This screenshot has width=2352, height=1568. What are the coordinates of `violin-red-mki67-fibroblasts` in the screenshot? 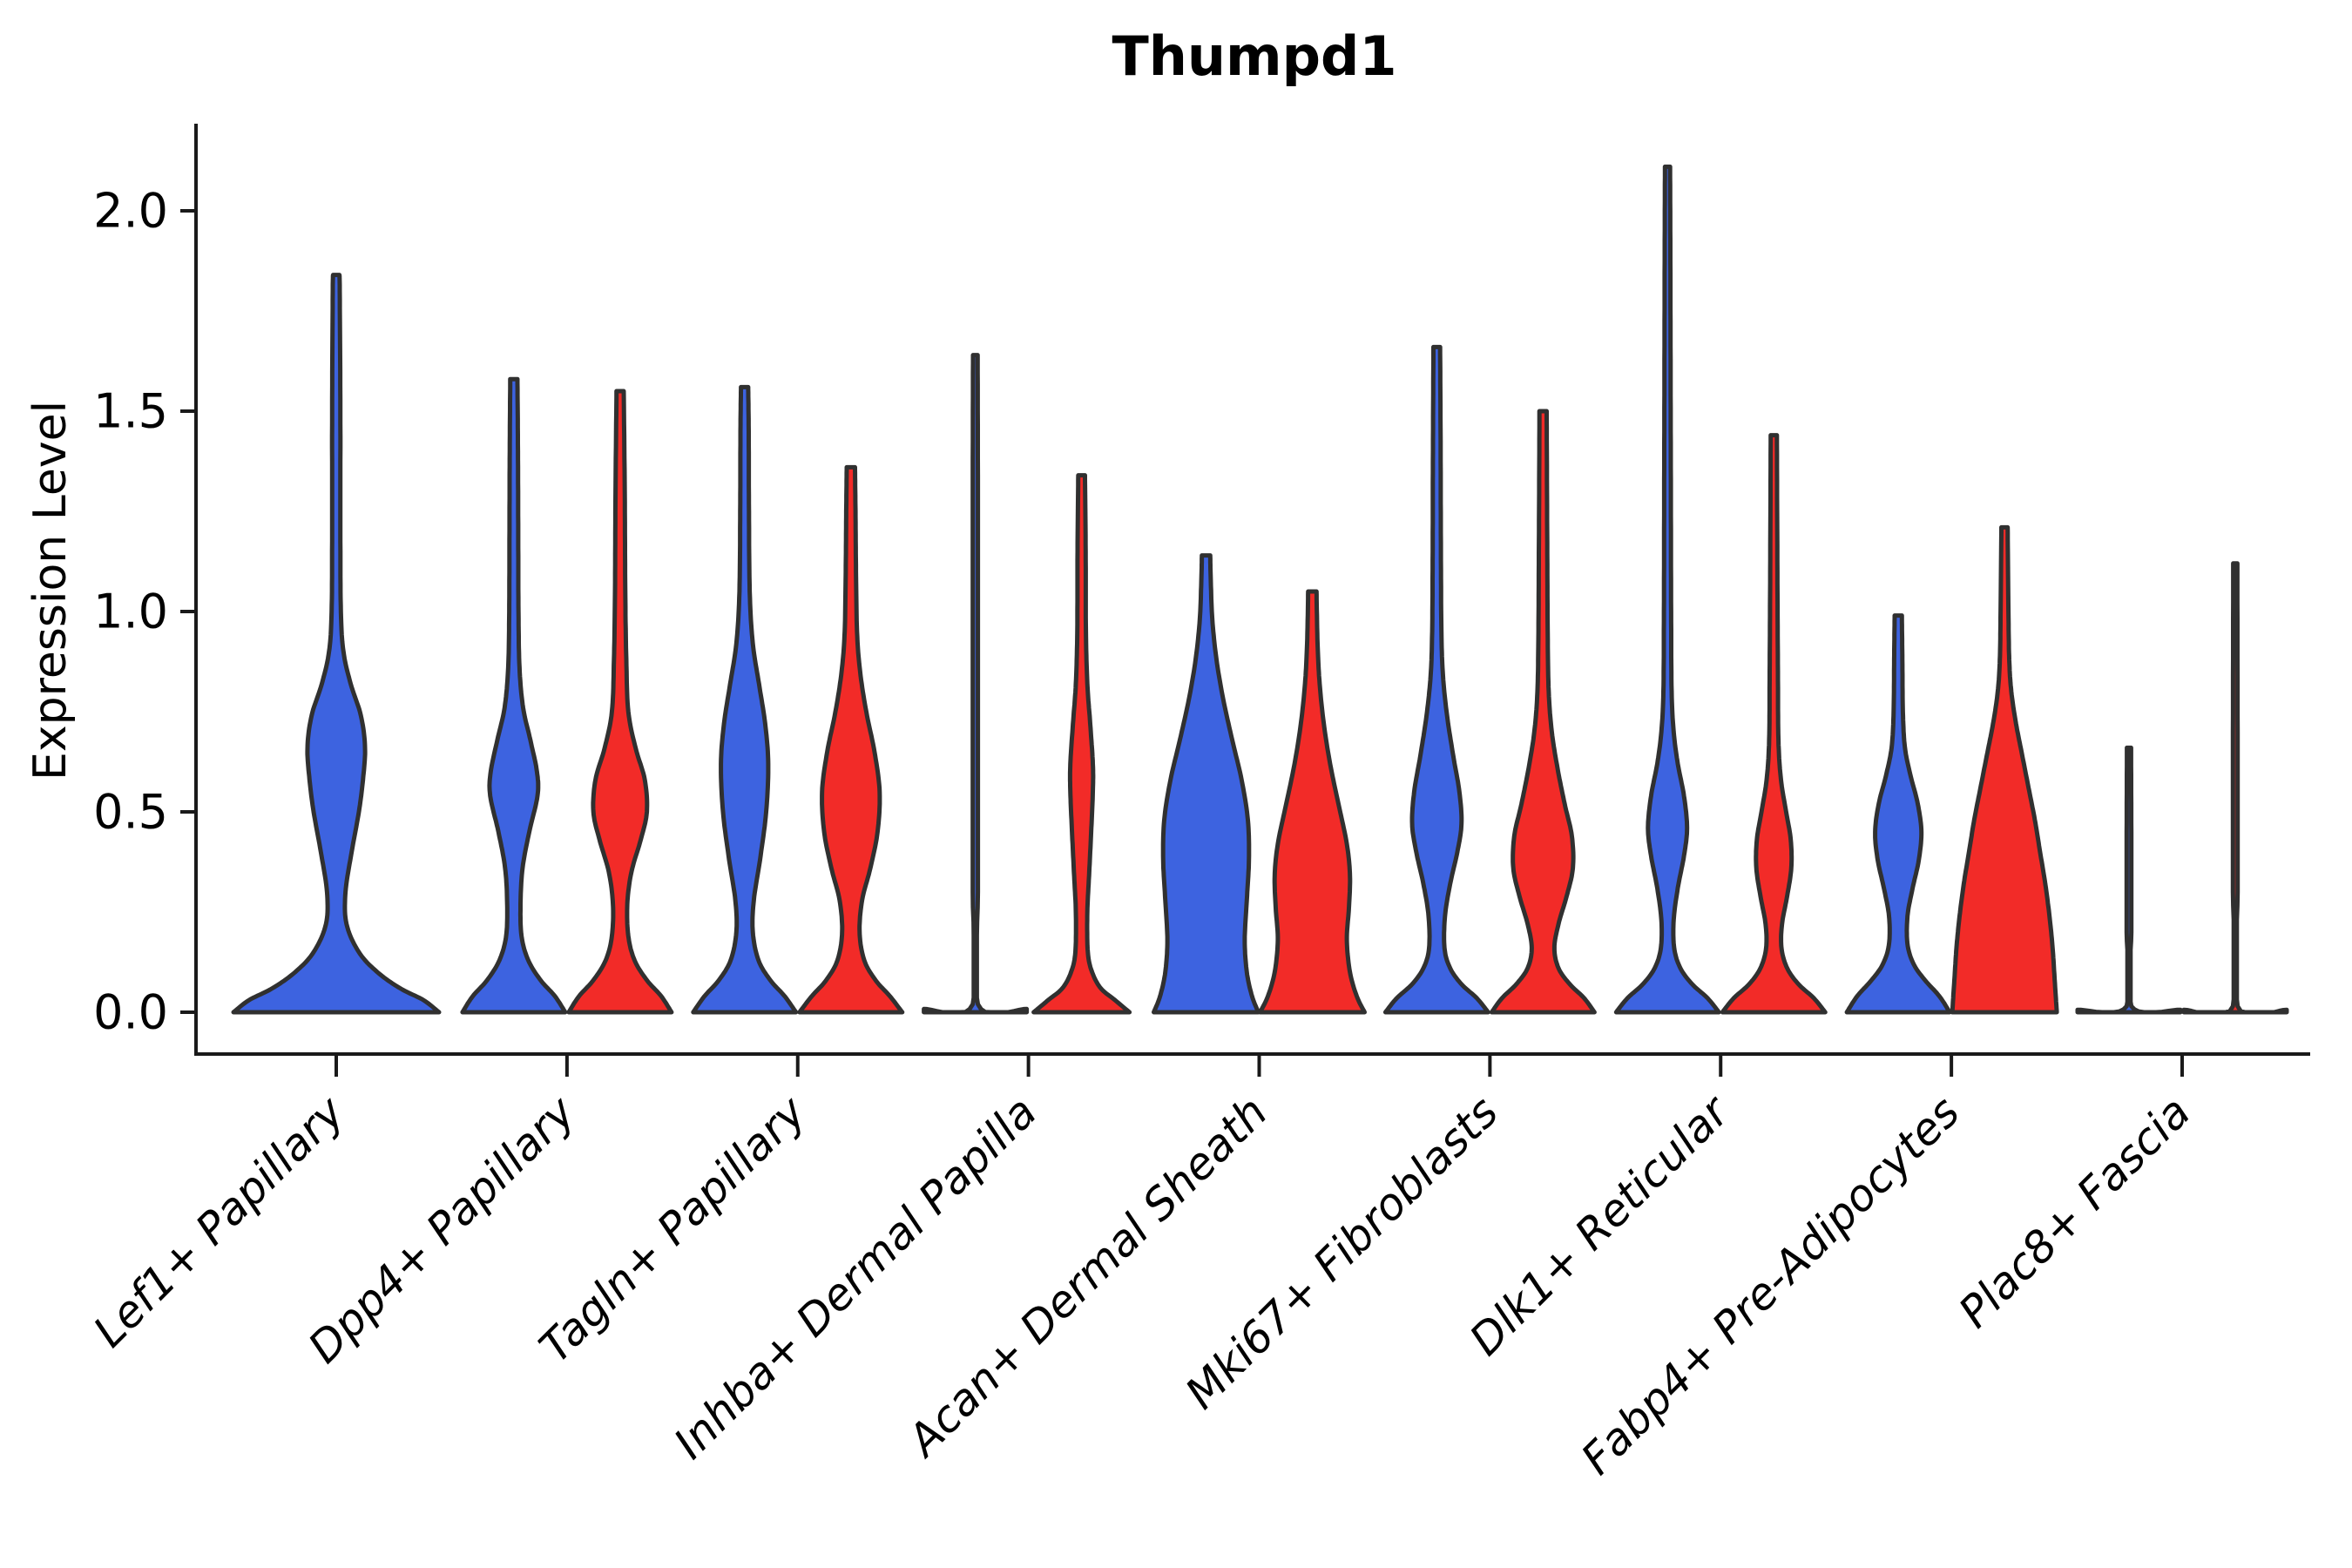 It's located at (1543, 712).